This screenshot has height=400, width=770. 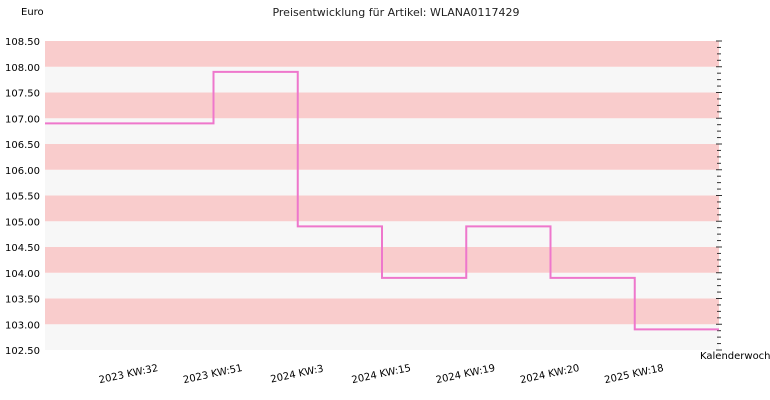 I want to click on y-axis-label: Euro, so click(x=32, y=12).